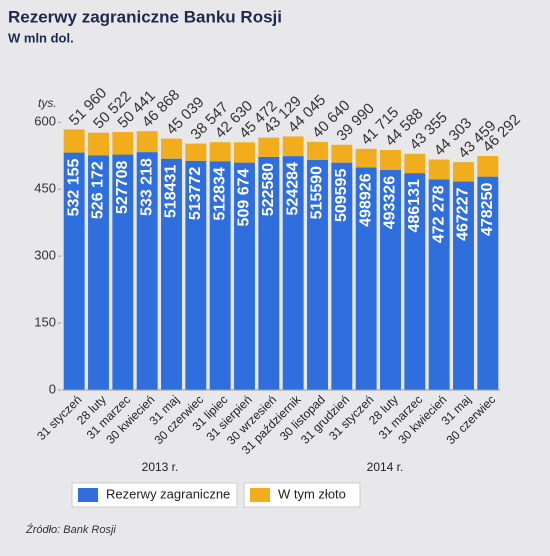  I want to click on y-tick-label: 450, so click(45, 188).